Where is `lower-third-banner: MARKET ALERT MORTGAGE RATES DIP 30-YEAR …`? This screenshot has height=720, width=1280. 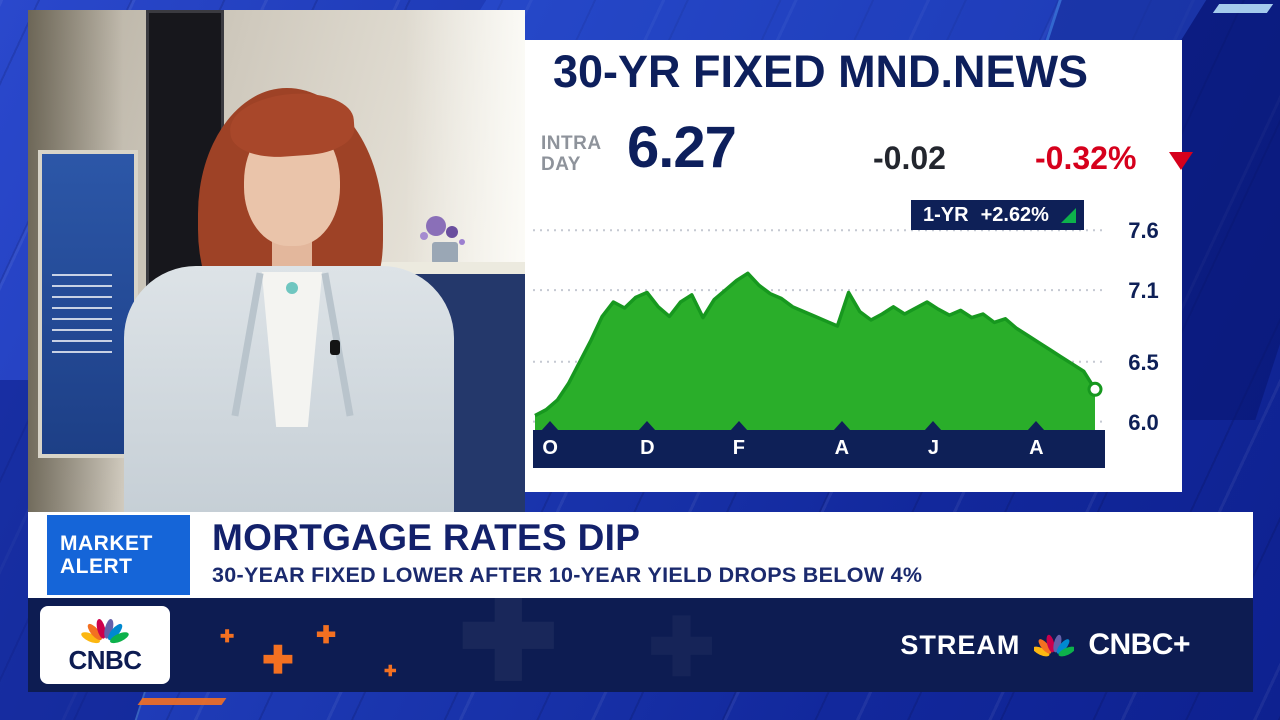 lower-third-banner: MARKET ALERT MORTGAGE RATES DIP 30-YEAR … is located at coordinates (640, 555).